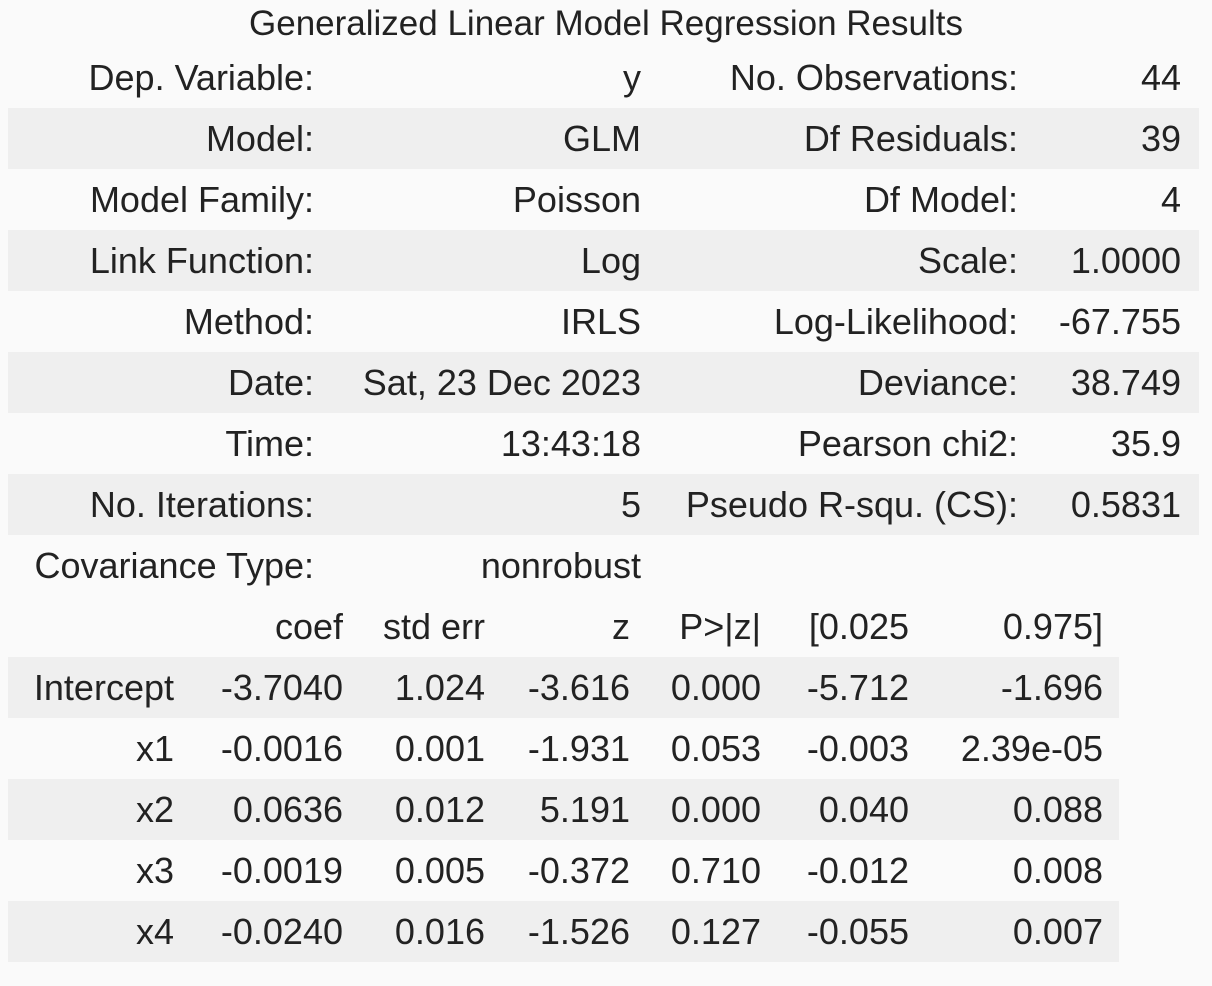 This screenshot has width=1212, height=986. I want to click on coef-value: 0.0636, so click(287, 809).